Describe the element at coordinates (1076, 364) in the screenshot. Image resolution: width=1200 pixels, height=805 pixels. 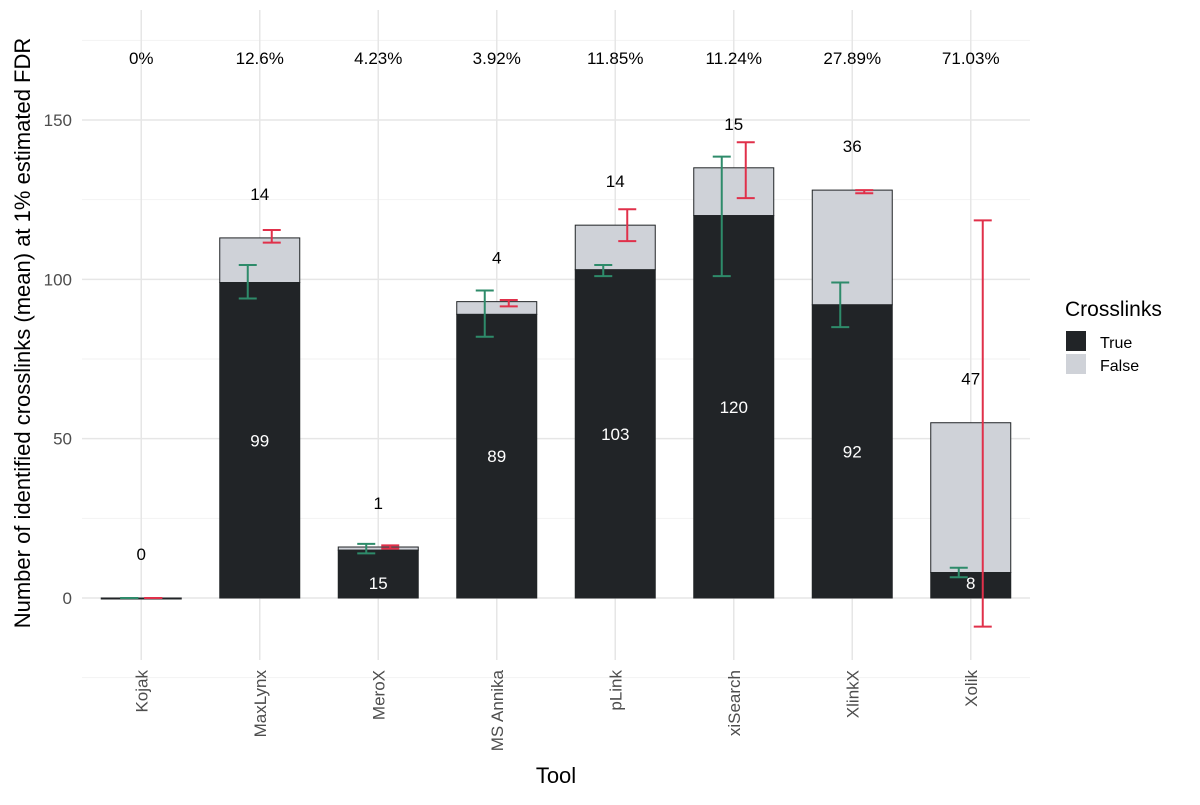
I see `legend-swatch-false` at that location.